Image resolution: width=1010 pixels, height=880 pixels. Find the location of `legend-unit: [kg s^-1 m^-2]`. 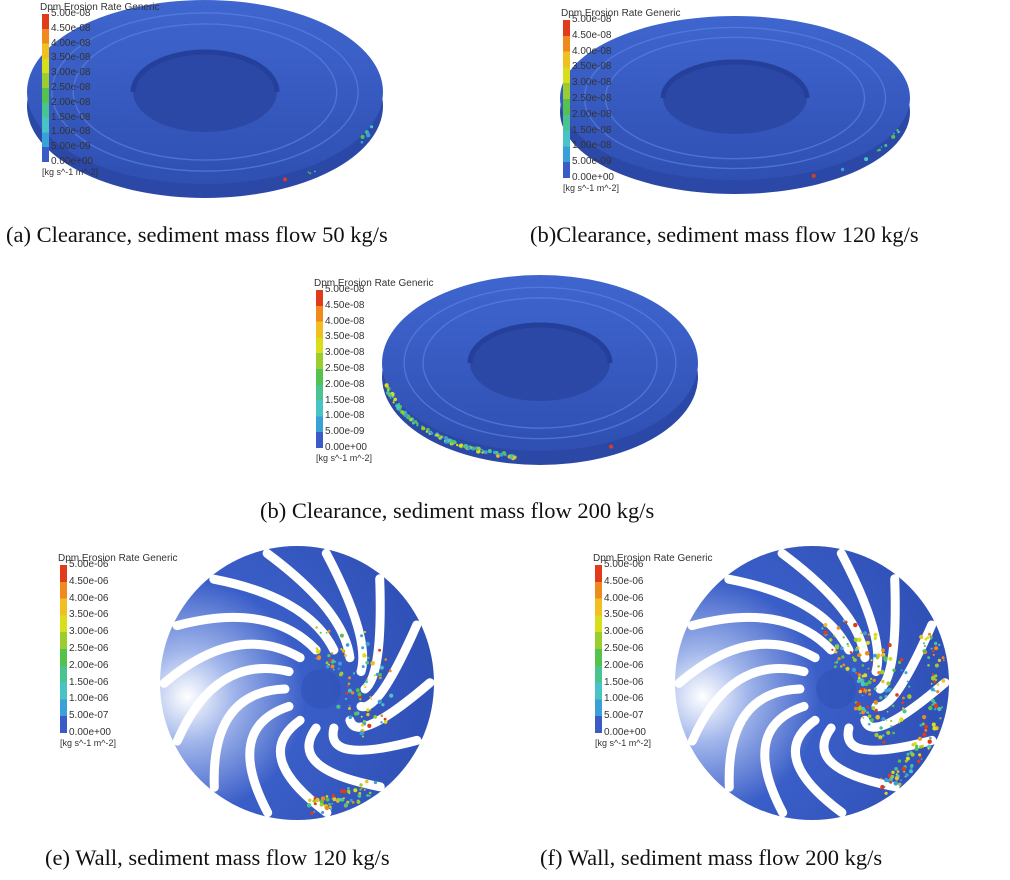

legend-unit: [kg s^-1 m^-2] is located at coordinates (591, 188).